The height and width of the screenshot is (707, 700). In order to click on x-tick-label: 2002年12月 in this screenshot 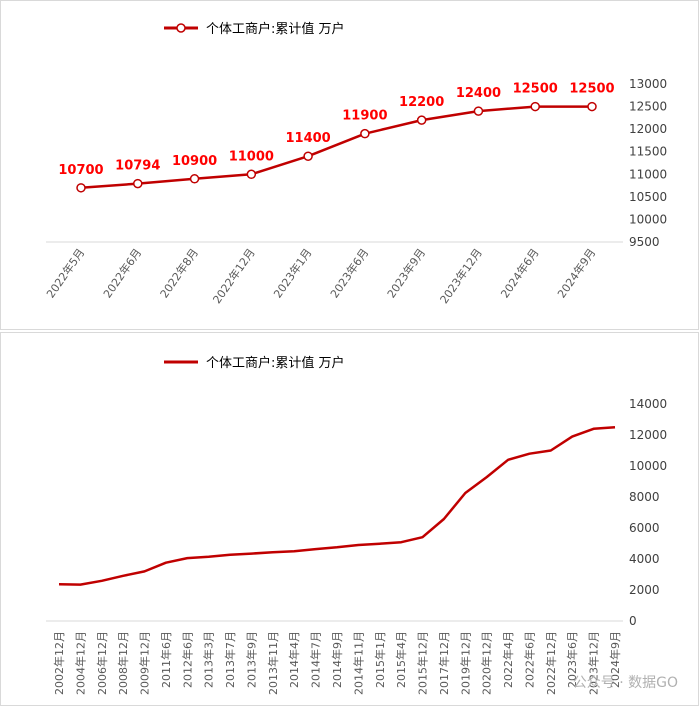, I will do `click(59, 663)`.